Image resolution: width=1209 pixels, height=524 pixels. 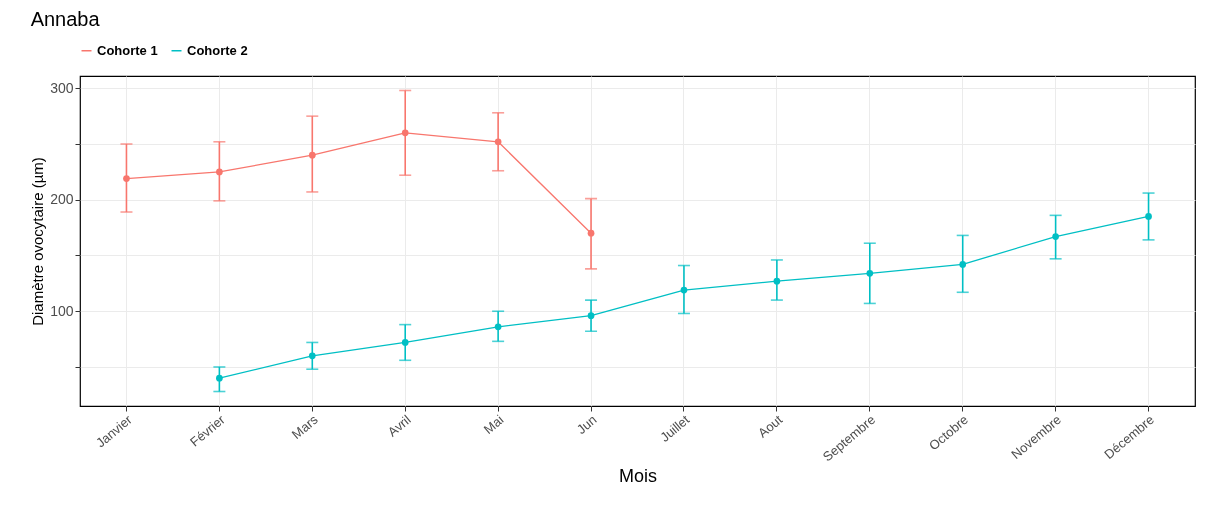 I want to click on legend-label: Cohorte 2, so click(x=217, y=50).